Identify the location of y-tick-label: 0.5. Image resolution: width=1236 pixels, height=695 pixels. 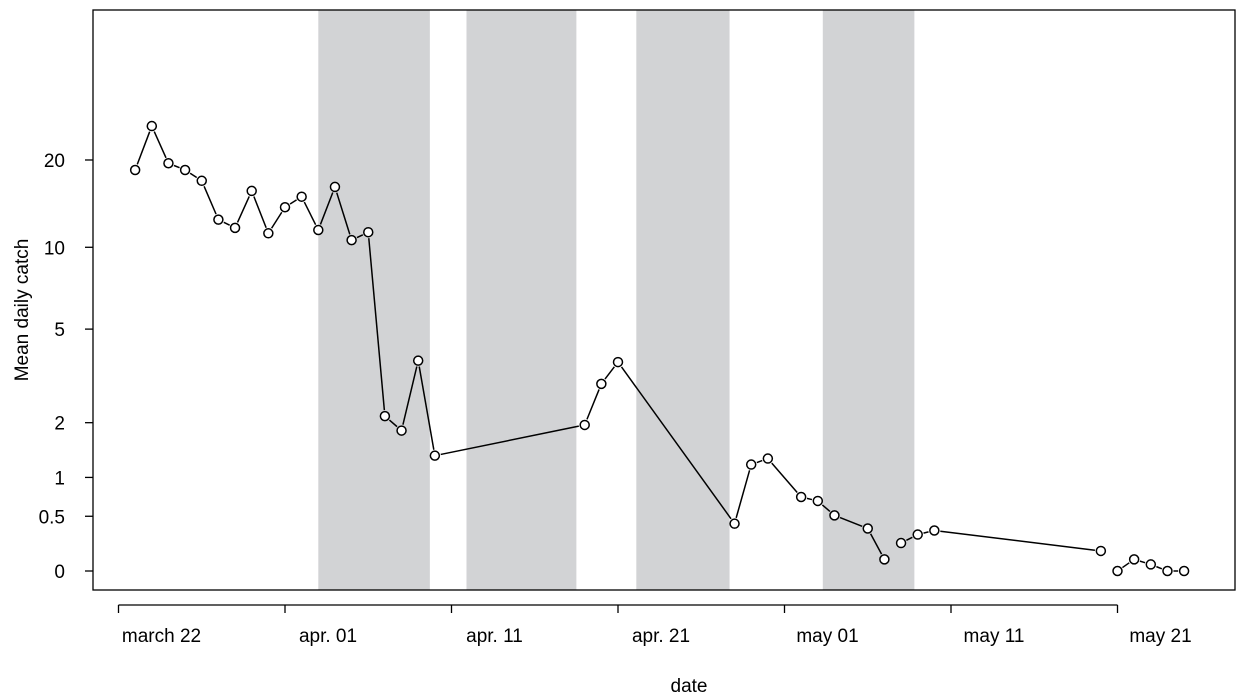
(52, 517).